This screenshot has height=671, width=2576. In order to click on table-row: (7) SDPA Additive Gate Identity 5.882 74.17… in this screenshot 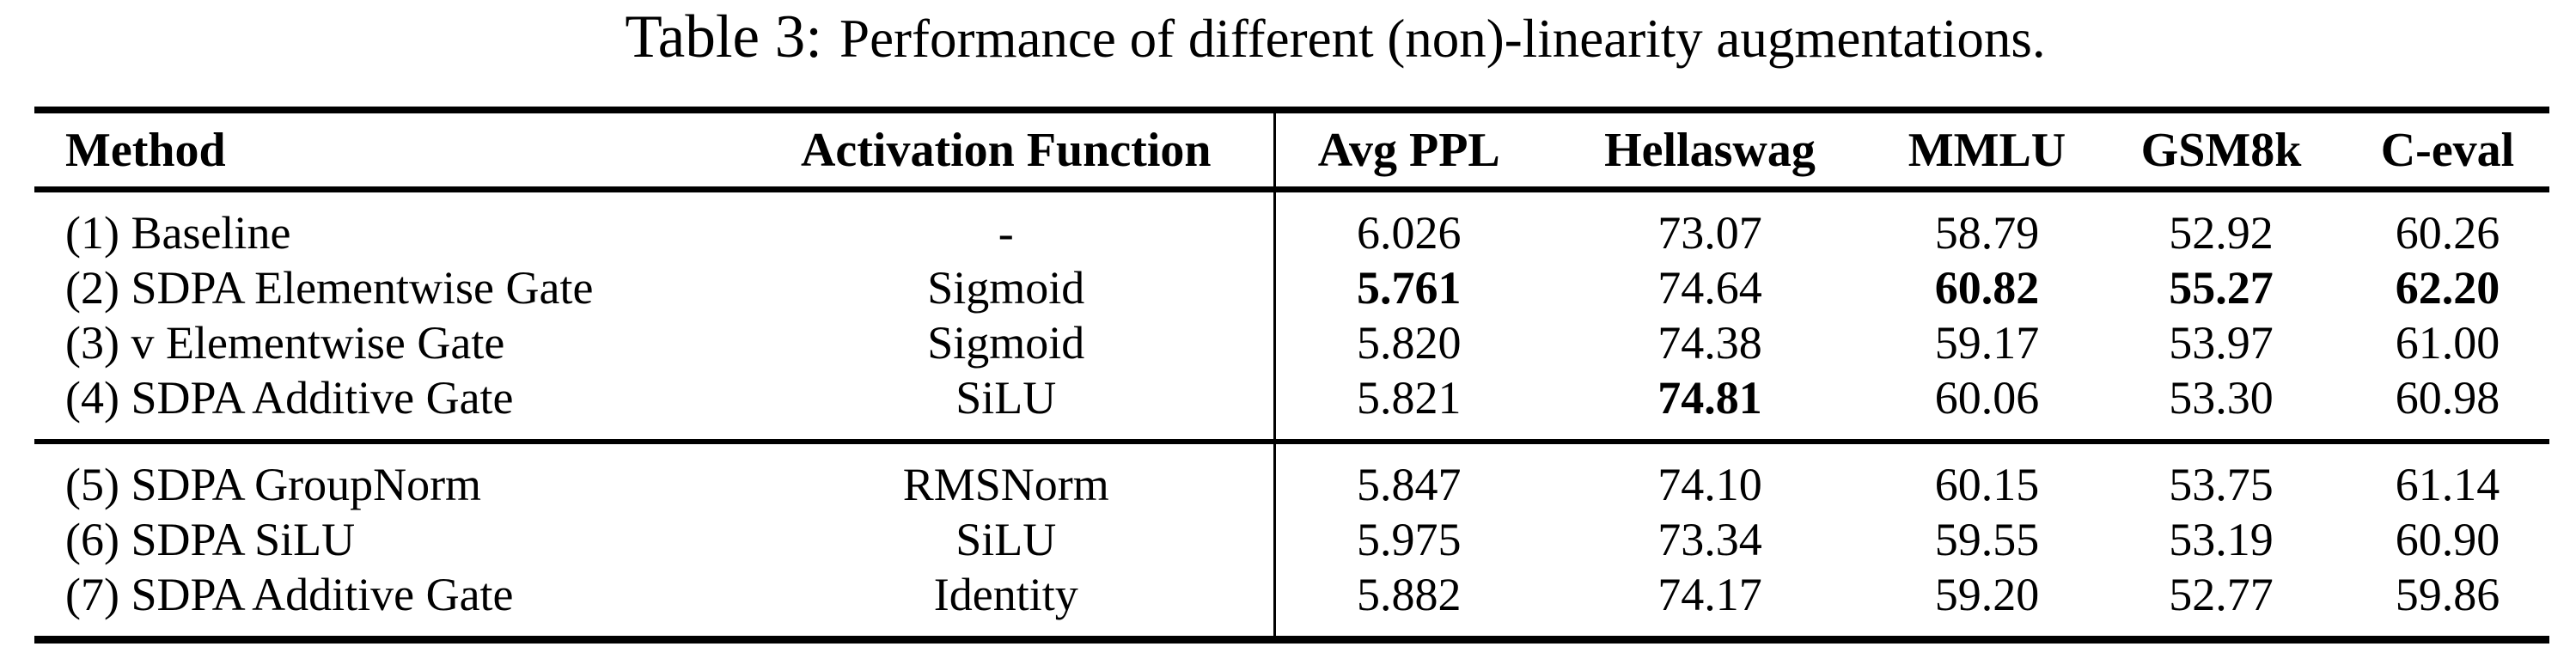, I will do `click(1291, 603)`.